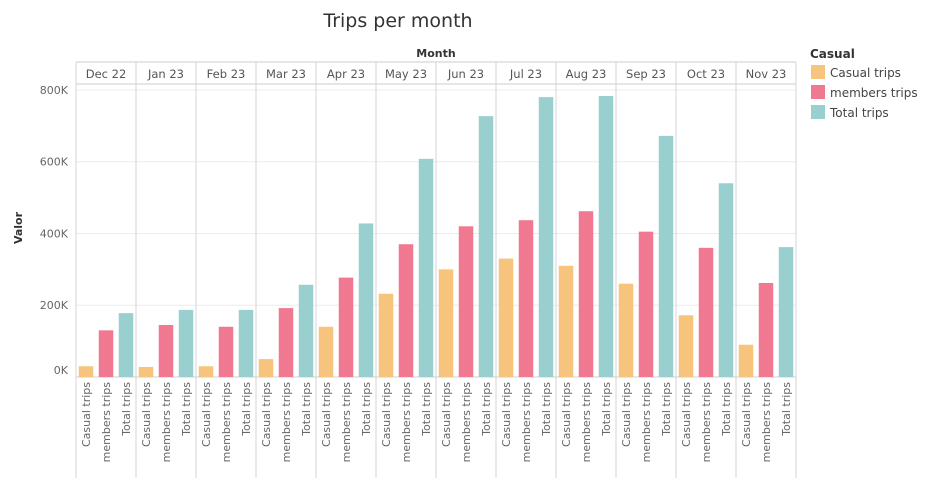  Describe the element at coordinates (18, 227) in the screenshot. I see `y-axis-label: Valor` at that location.